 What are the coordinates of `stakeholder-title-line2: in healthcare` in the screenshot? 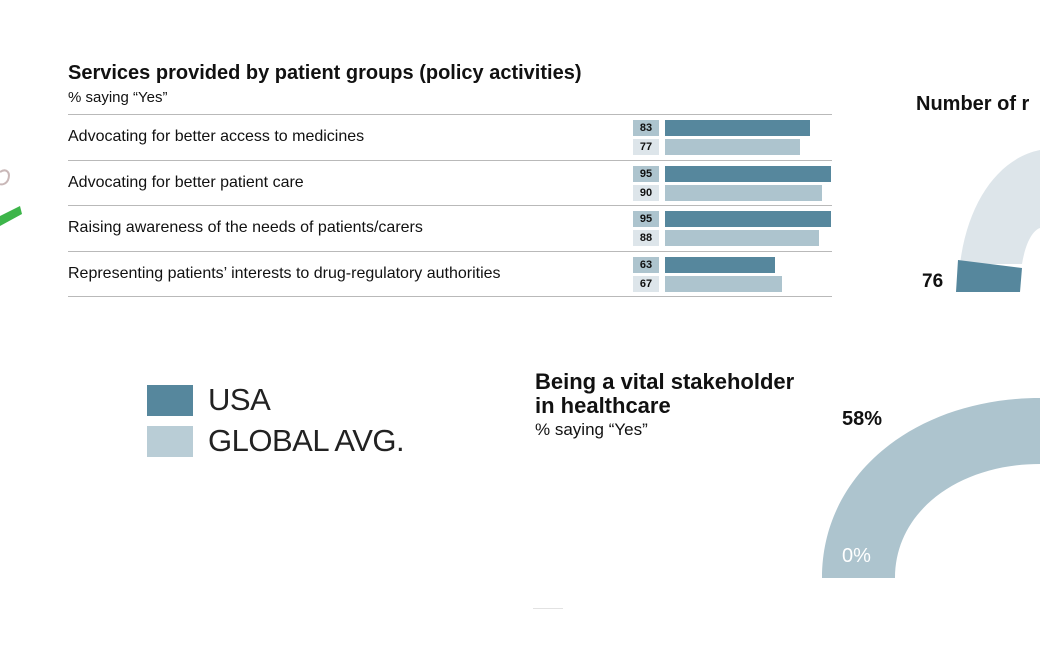 It's located at (603, 405).